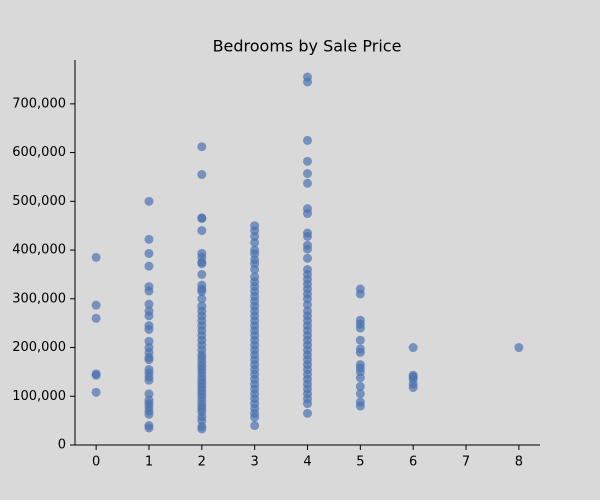  Describe the element at coordinates (149, 462) in the screenshot. I see `x-tick-label: 1` at that location.